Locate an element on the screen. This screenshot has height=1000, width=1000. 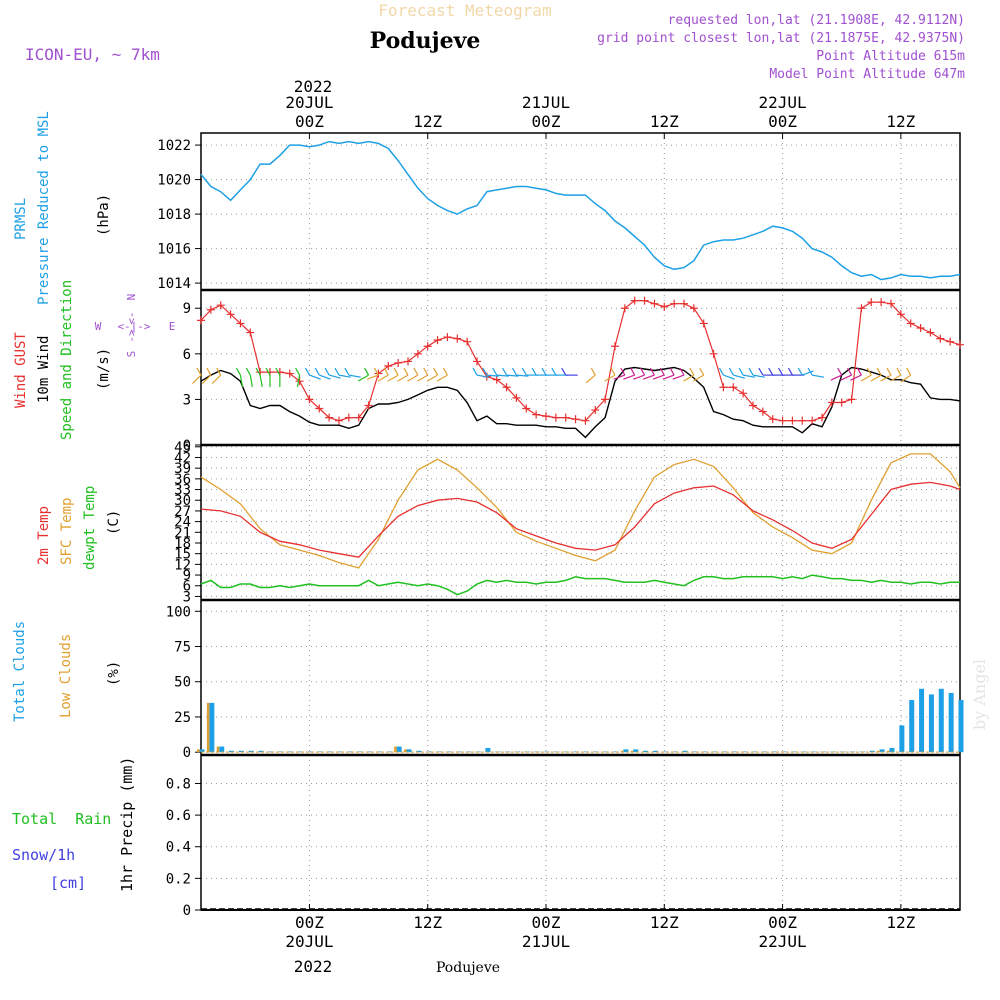
ytick-label-2-12: 12 is located at coordinates (182, 565).